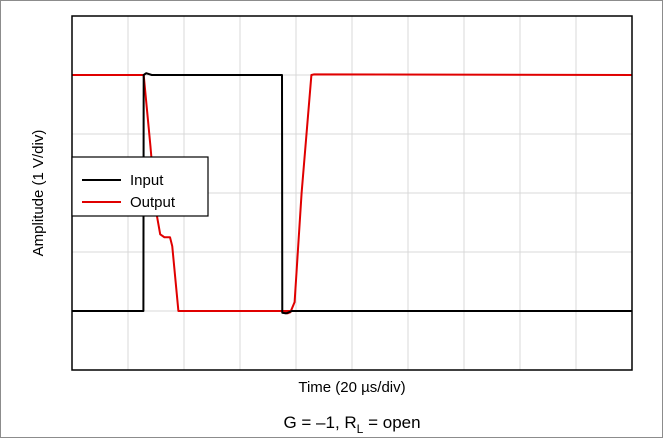 Image resolution: width=663 pixels, height=438 pixels. Describe the element at coordinates (351, 387) in the screenshot. I see `x-axis-label: Time (20 µs/div)` at that location.